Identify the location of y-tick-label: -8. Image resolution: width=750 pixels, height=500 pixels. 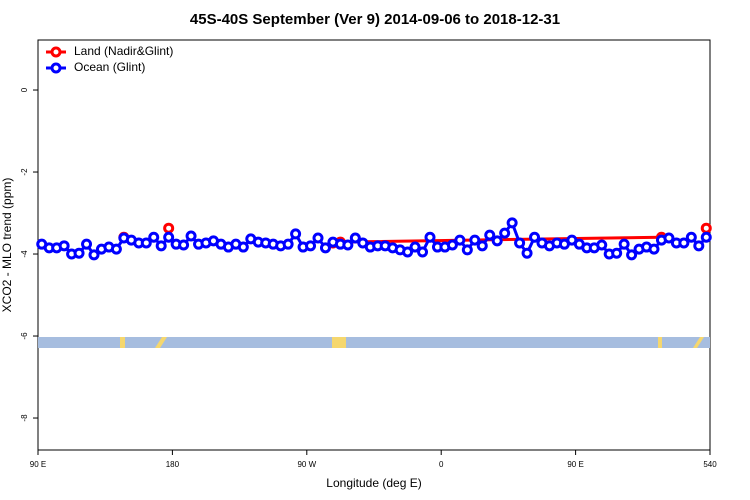
(24, 418).